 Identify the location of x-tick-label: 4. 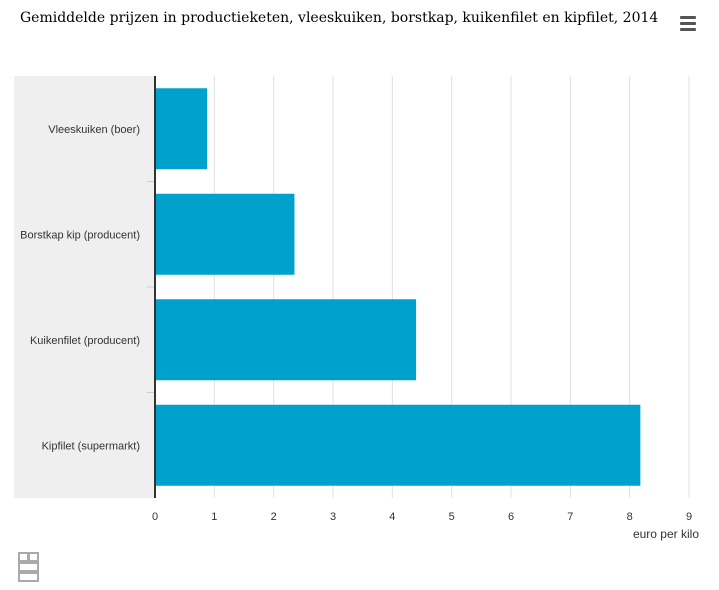
(392, 517).